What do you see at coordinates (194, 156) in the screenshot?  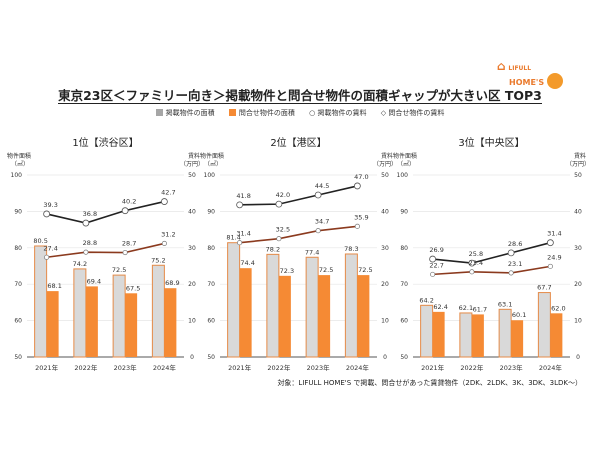 I see `right-axis-title: 賃料` at bounding box center [194, 156].